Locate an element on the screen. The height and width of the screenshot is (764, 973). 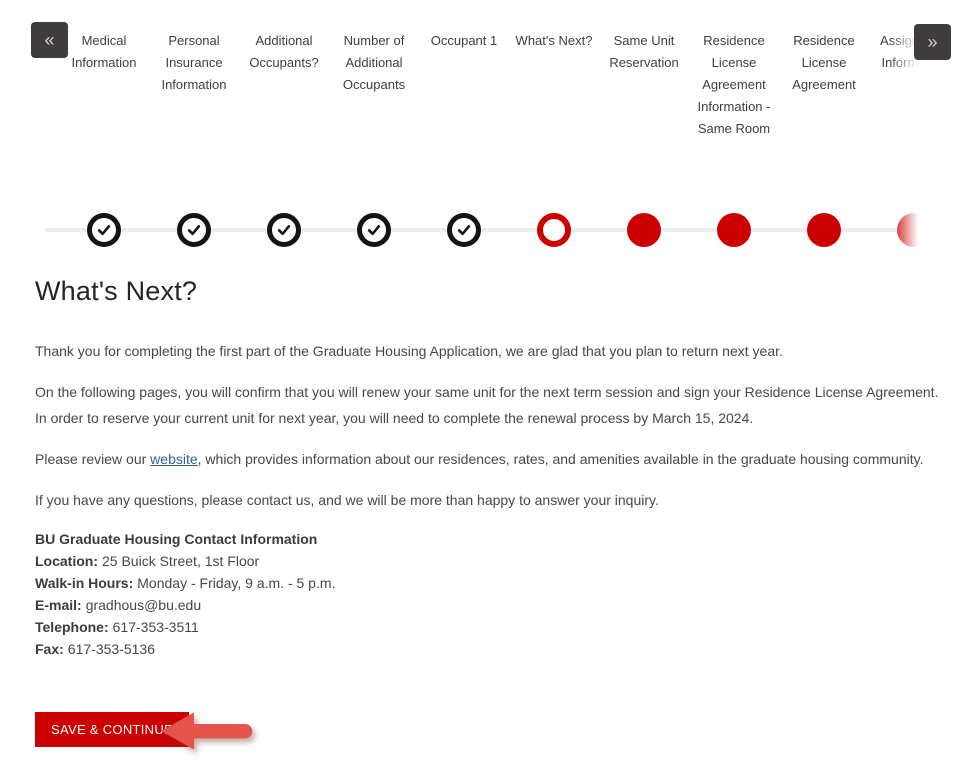
save-continue-button: SAVE & CONTINUE is located at coordinates (112, 729).